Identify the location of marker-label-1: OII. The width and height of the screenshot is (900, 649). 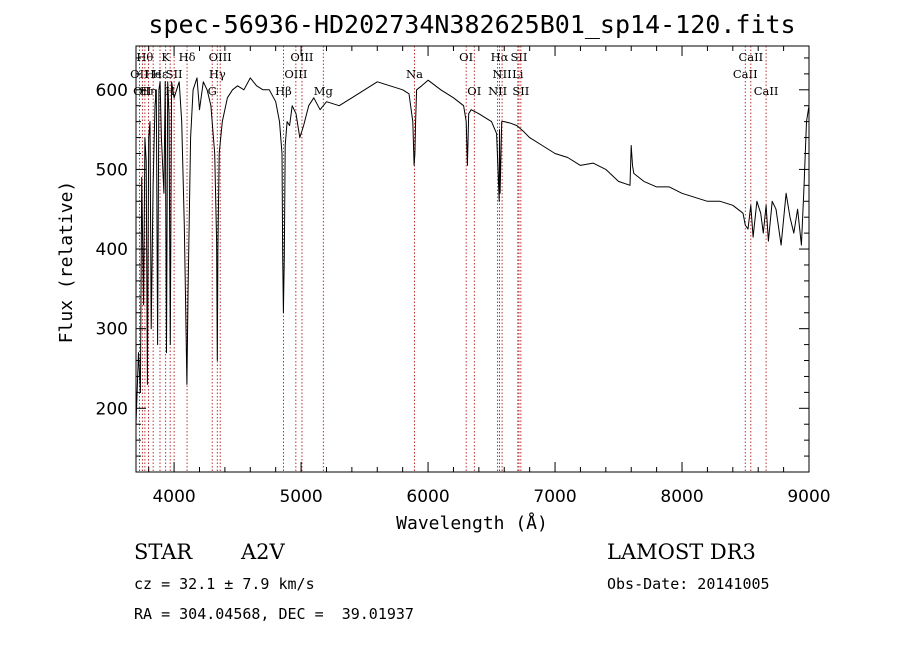
(142, 91).